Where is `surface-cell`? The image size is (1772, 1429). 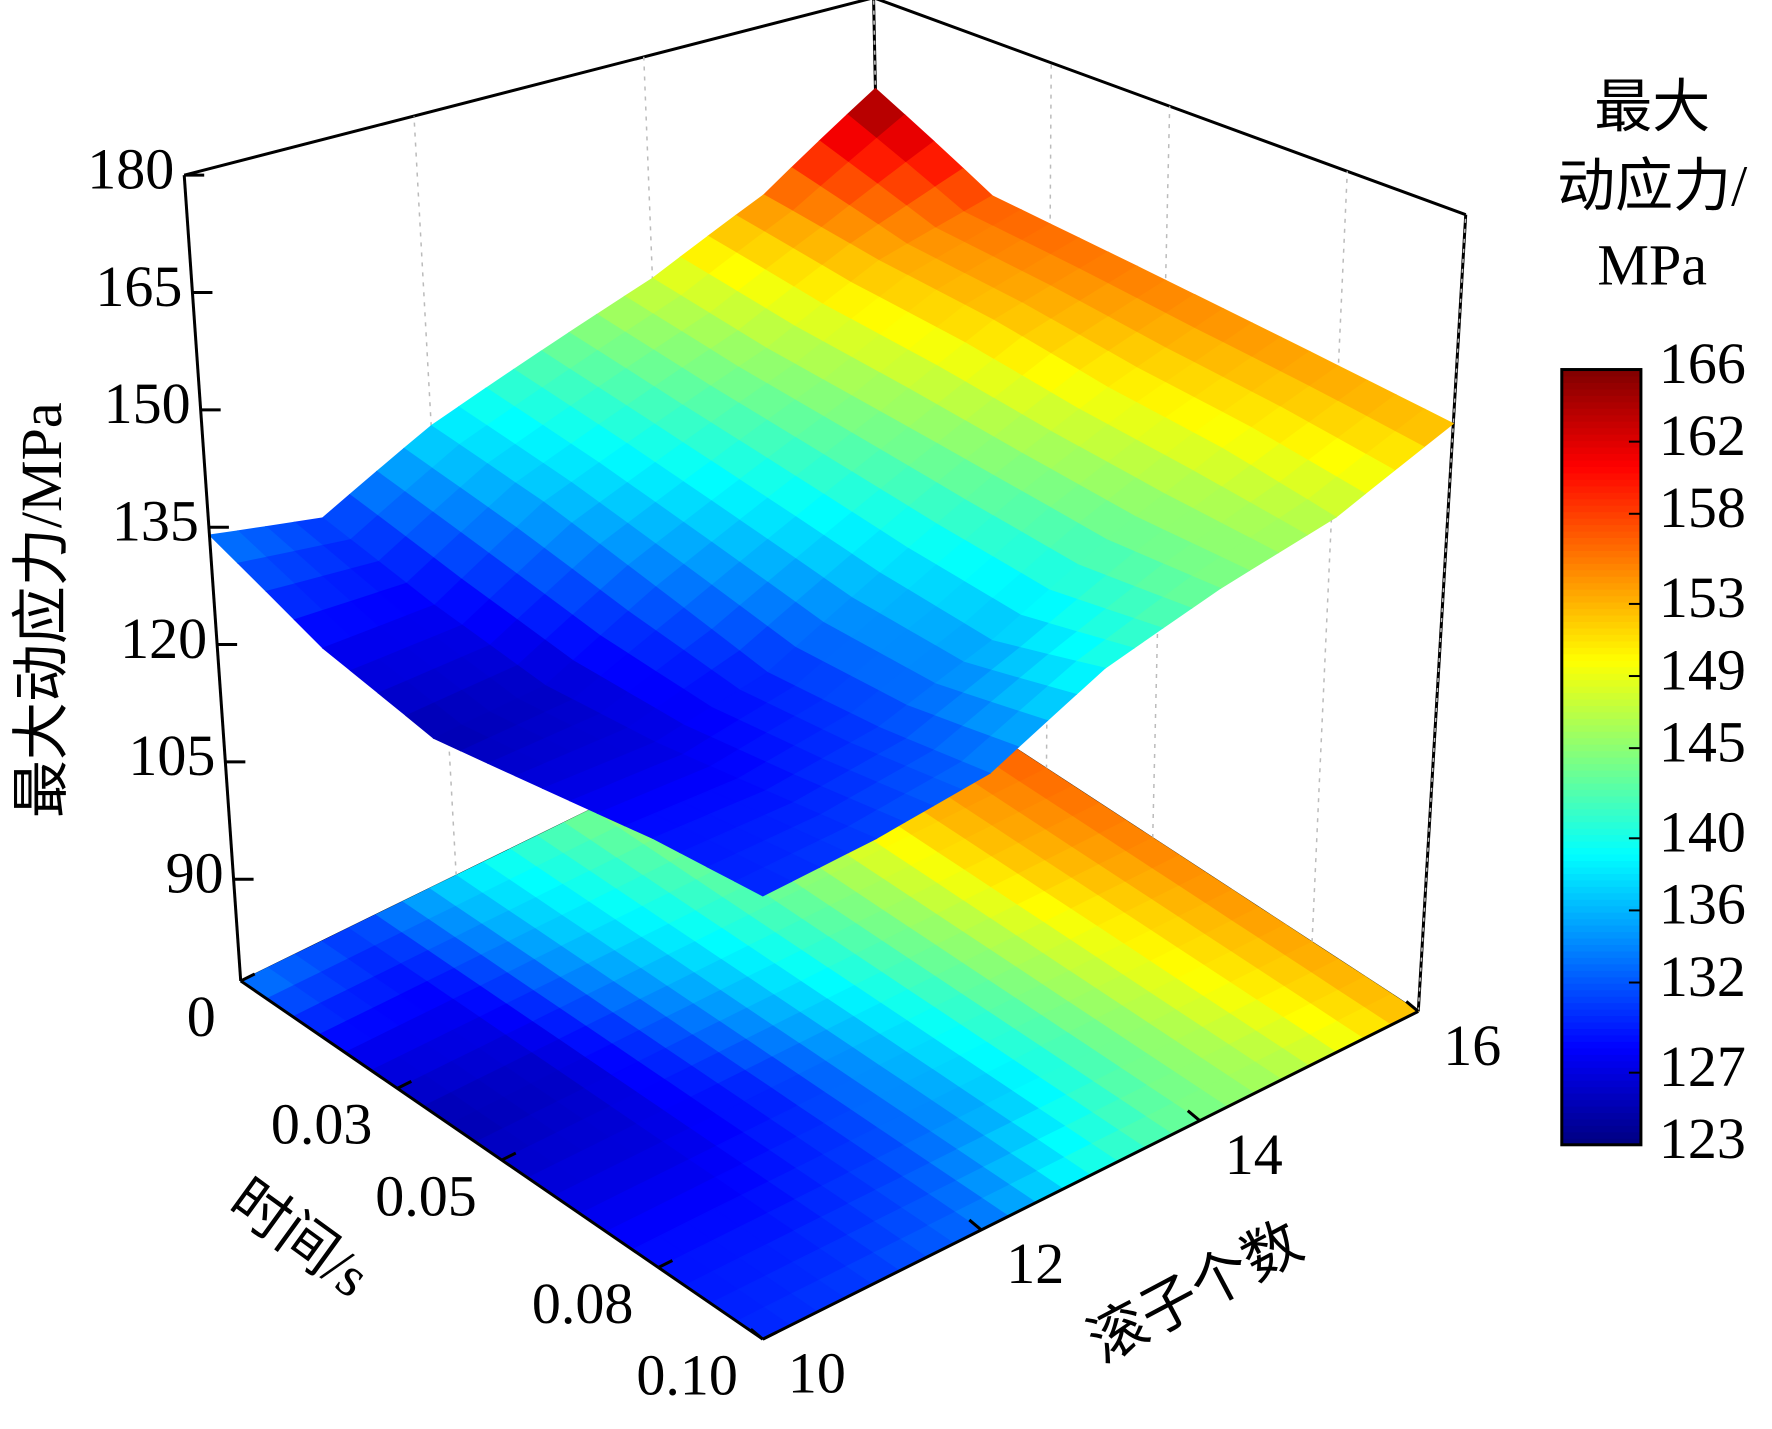
surface-cell is located at coordinates (763, 882).